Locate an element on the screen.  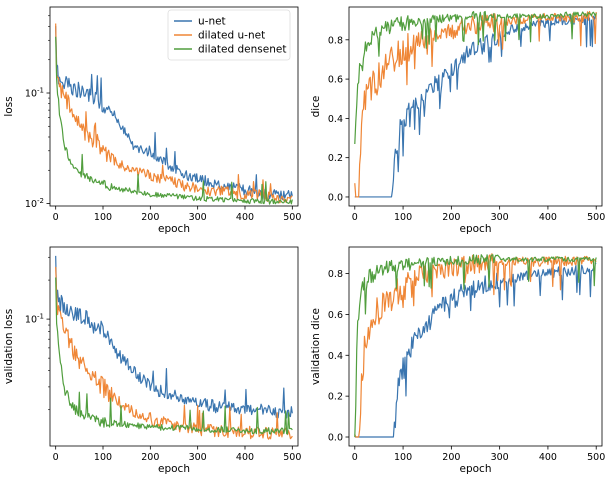
y-tick-label: 10⁻² is located at coordinates (34, 203).